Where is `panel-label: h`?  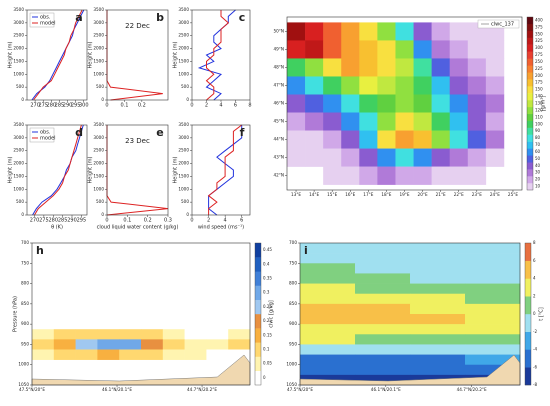
panel-label: h is located at coordinates (40, 250).